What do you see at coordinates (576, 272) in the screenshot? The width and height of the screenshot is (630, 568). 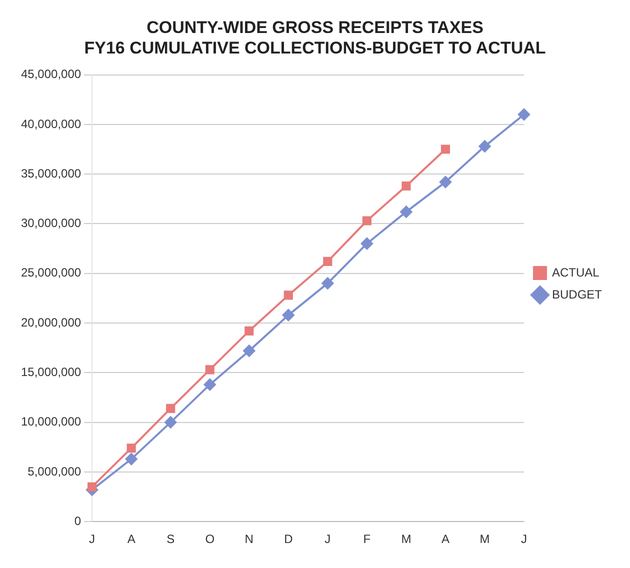 I see `legend-label: ACTUAL` at bounding box center [576, 272].